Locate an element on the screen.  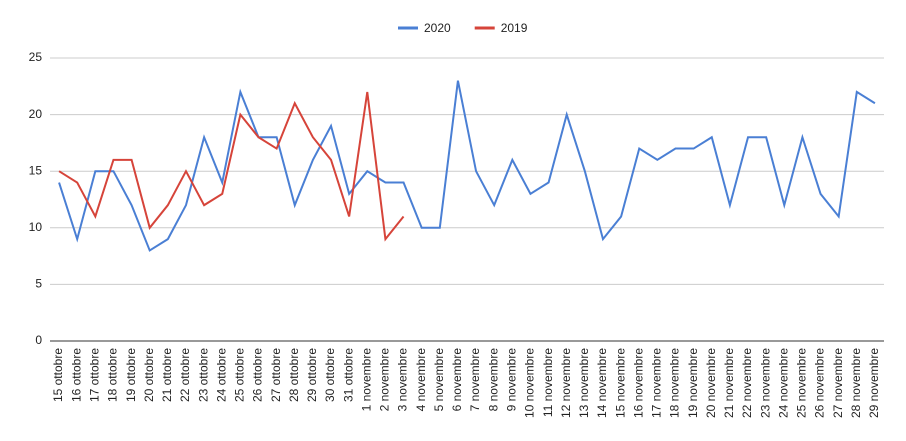
x-tick-label: 17 ottobre is located at coordinates (94, 375).